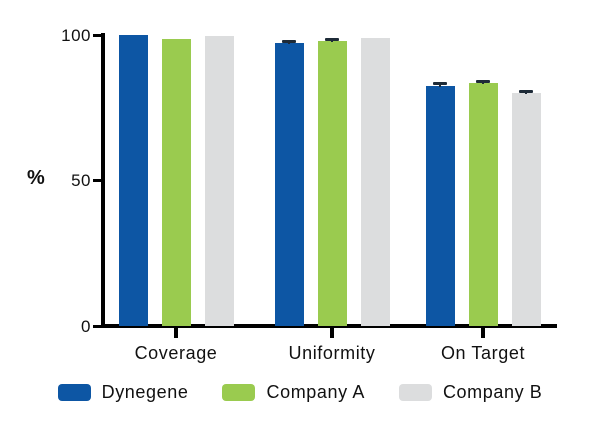  I want to click on x-axis-line, so click(329, 326).